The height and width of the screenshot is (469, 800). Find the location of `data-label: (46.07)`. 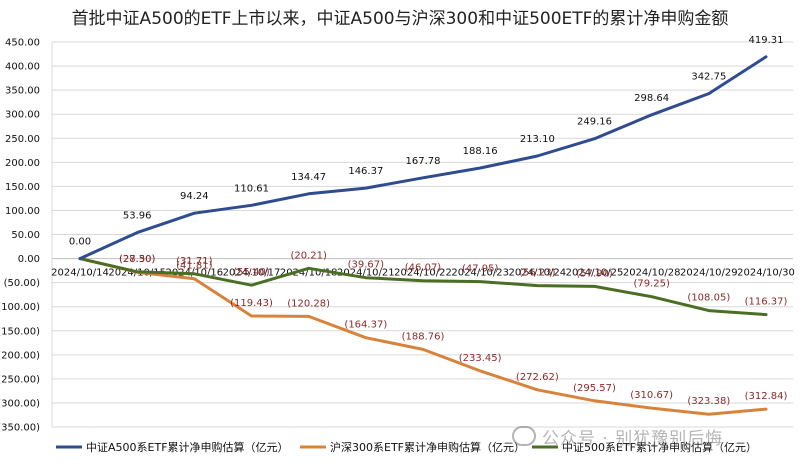

data-label: (46.07) is located at coordinates (423, 268).